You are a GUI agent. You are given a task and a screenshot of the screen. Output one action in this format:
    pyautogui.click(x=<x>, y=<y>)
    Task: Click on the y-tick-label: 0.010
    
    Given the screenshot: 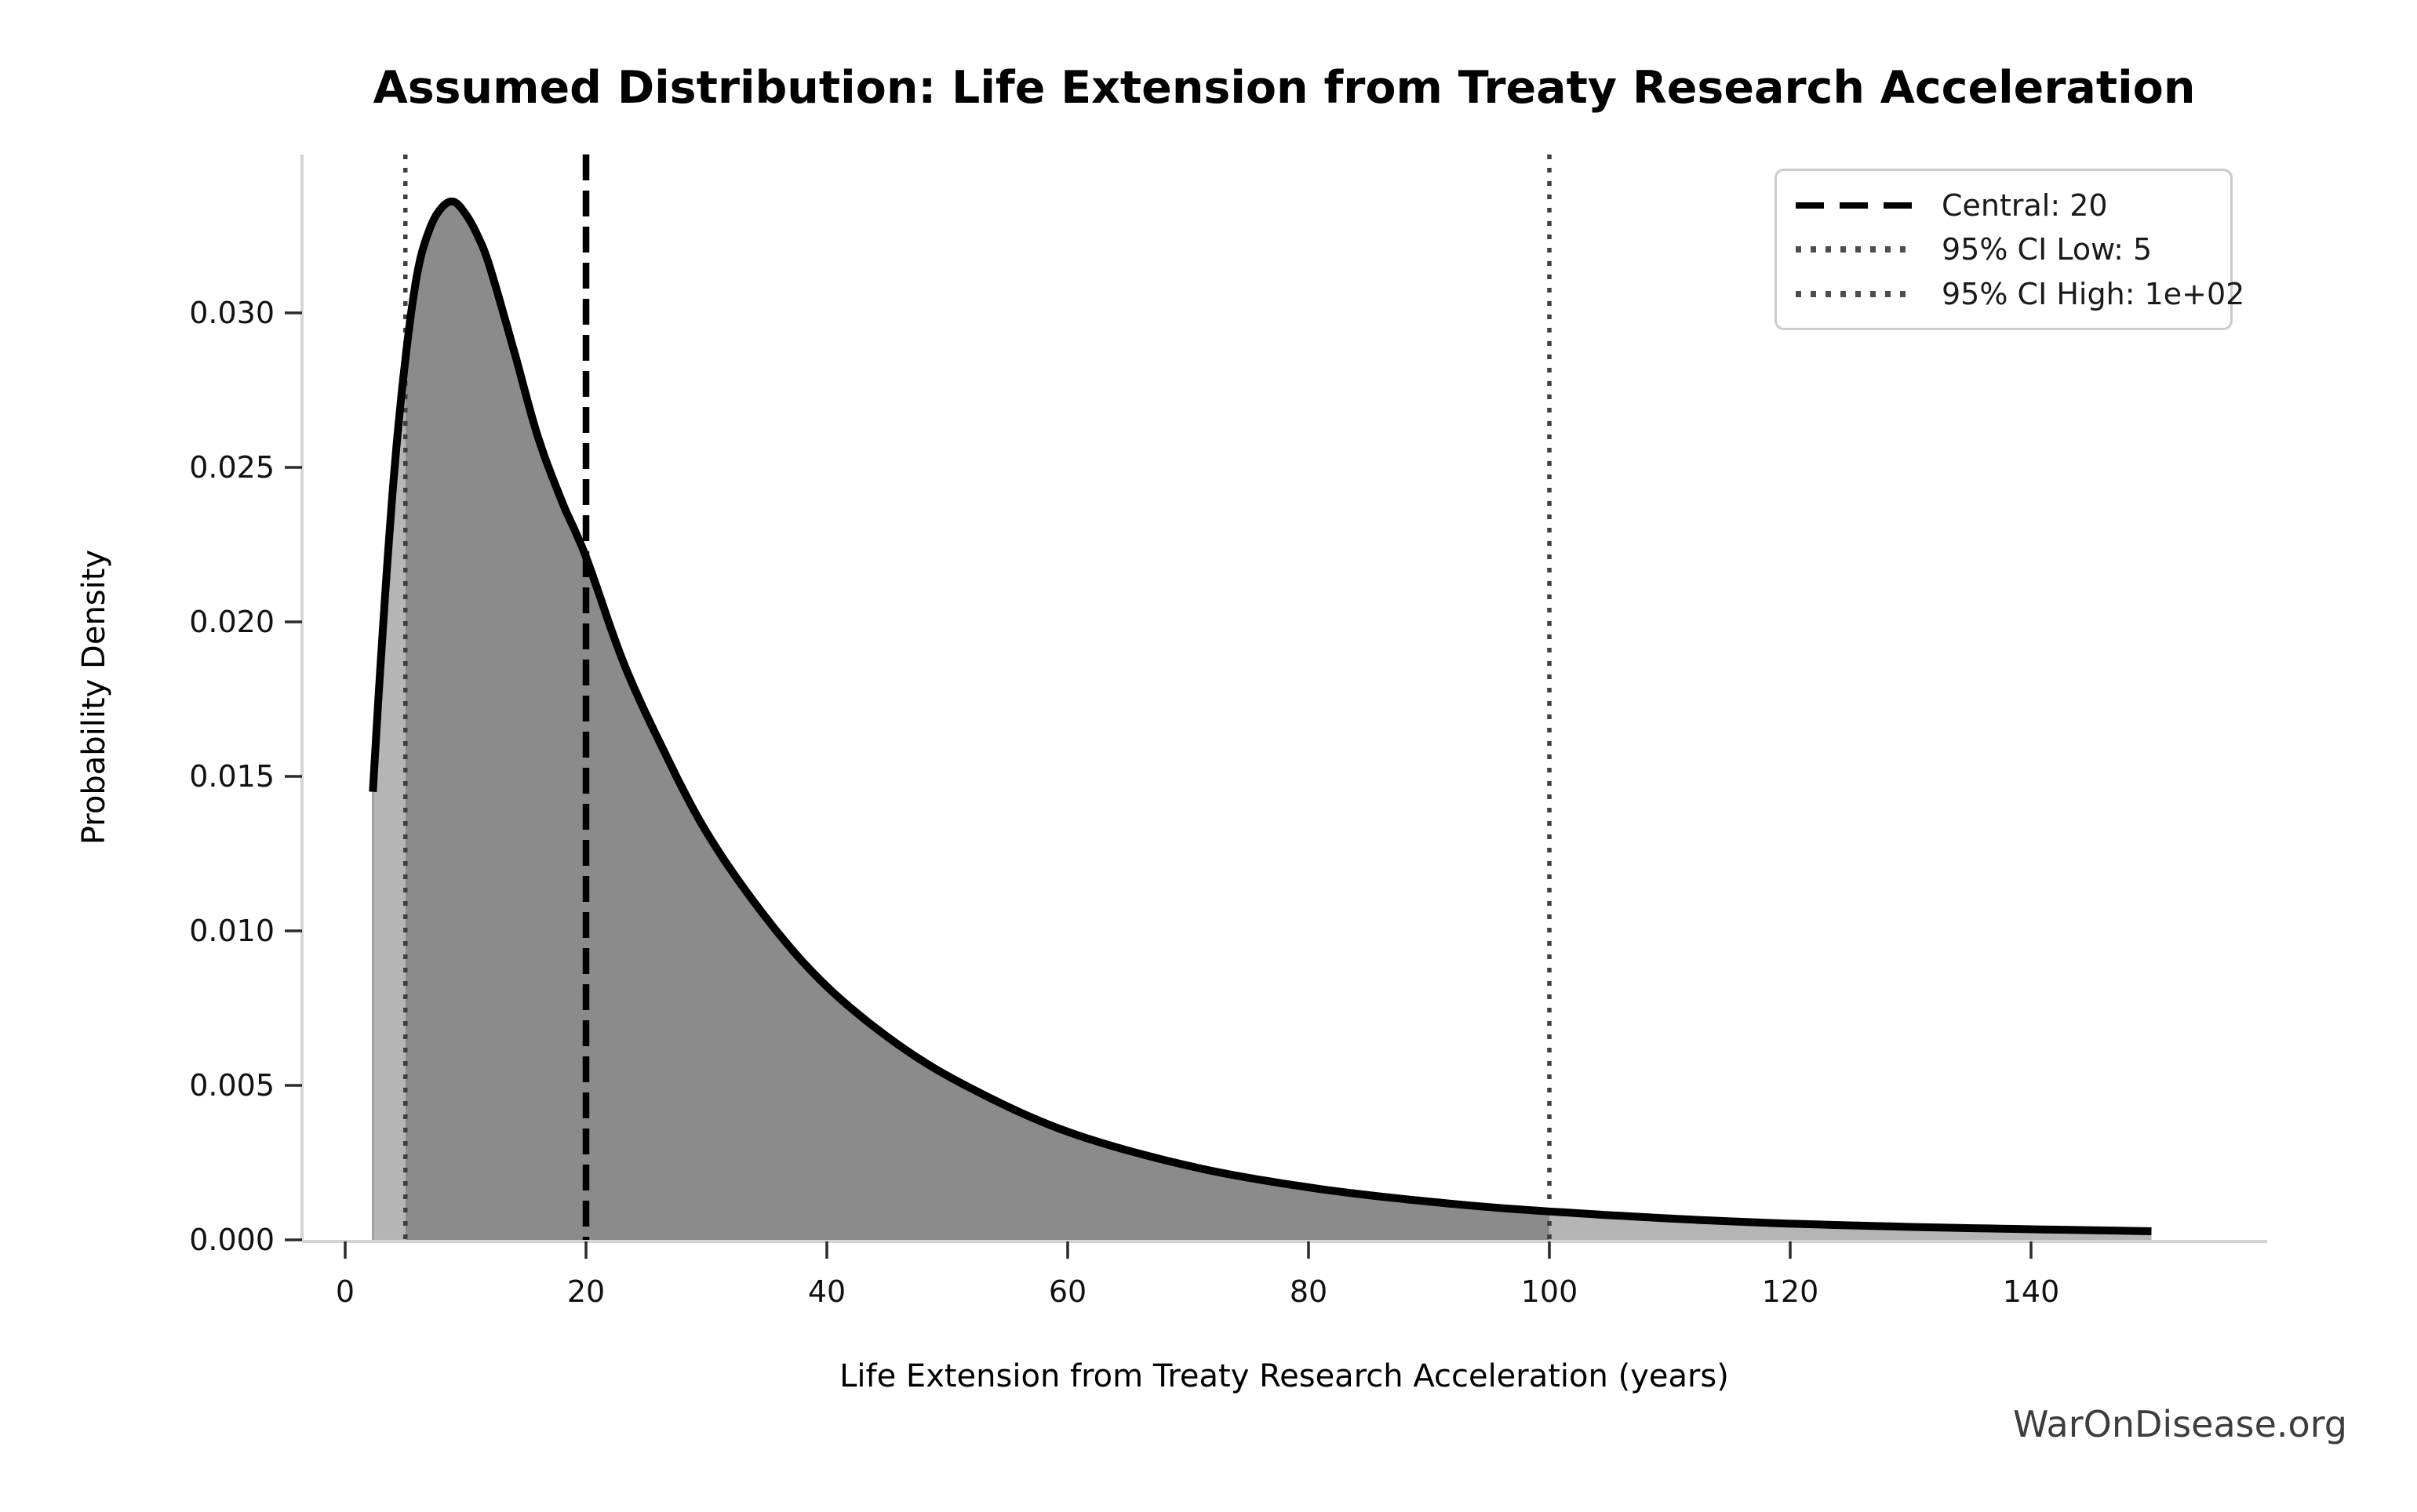 What is the action you would take?
    pyautogui.click(x=232, y=931)
    